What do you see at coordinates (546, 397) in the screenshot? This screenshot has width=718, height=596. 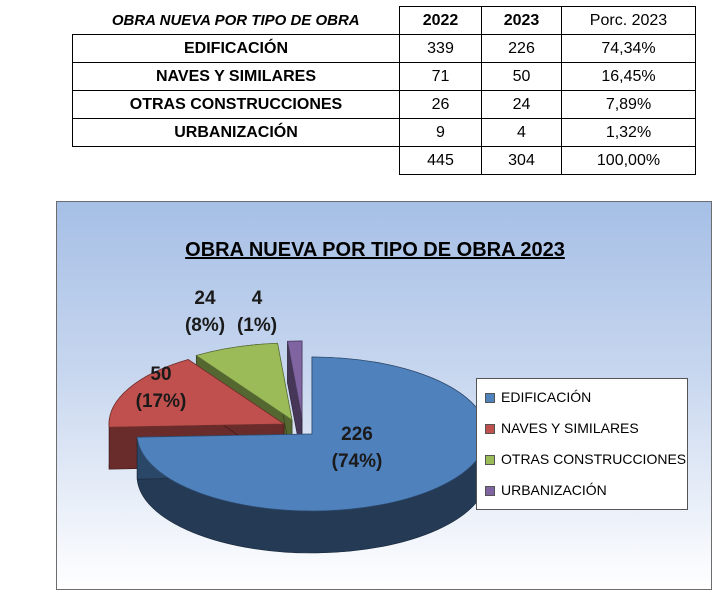 I see `legend-label: EDIFICACIÓN` at bounding box center [546, 397].